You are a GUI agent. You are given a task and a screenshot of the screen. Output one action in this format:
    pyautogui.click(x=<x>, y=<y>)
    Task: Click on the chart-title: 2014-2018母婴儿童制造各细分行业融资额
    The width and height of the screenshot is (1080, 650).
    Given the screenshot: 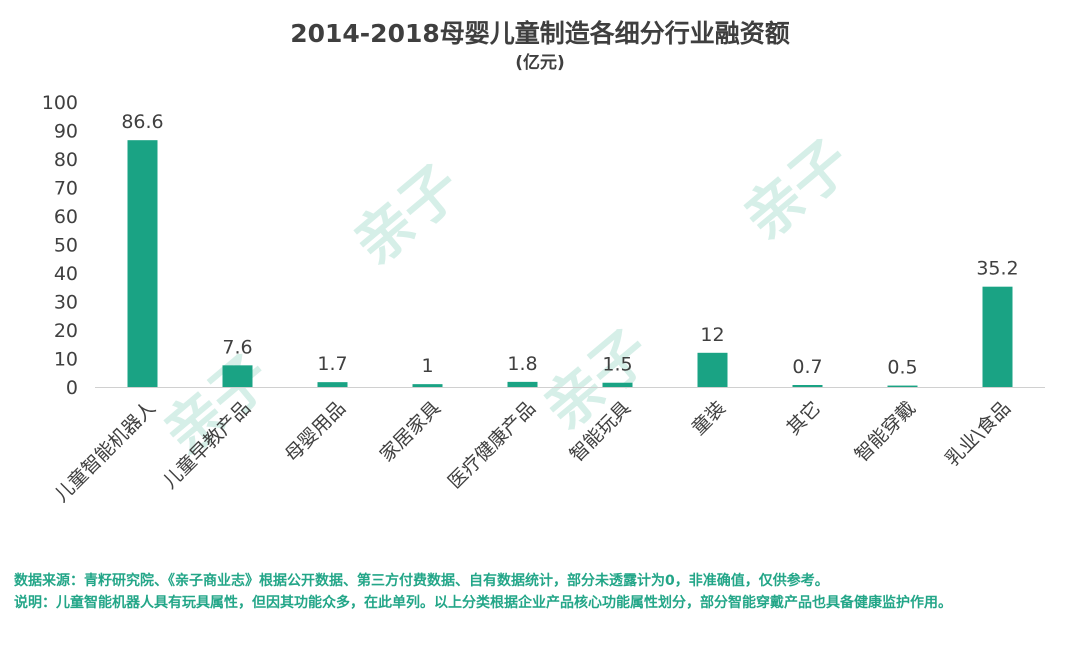 What is the action you would take?
    pyautogui.click(x=540, y=33)
    